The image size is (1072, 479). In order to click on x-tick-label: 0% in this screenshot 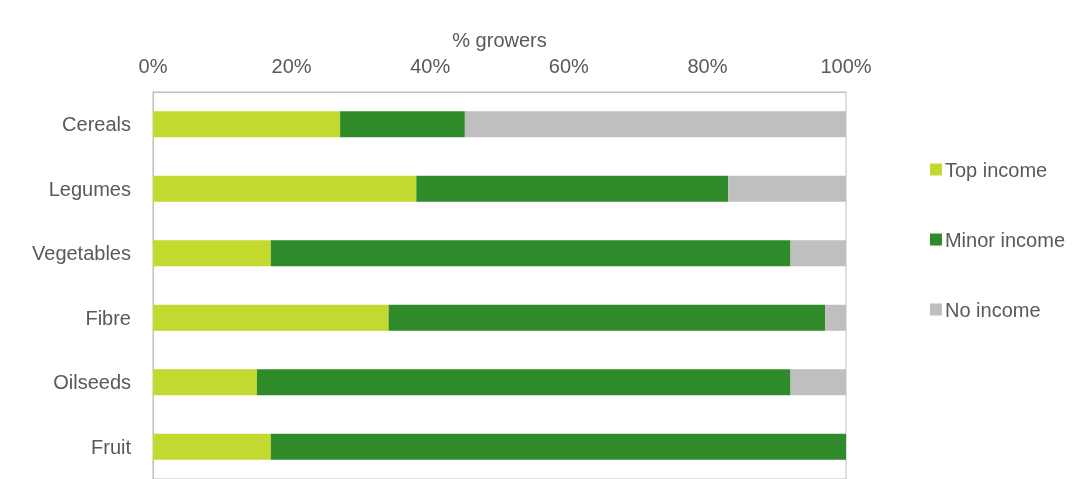, I will do `click(153, 66)`.